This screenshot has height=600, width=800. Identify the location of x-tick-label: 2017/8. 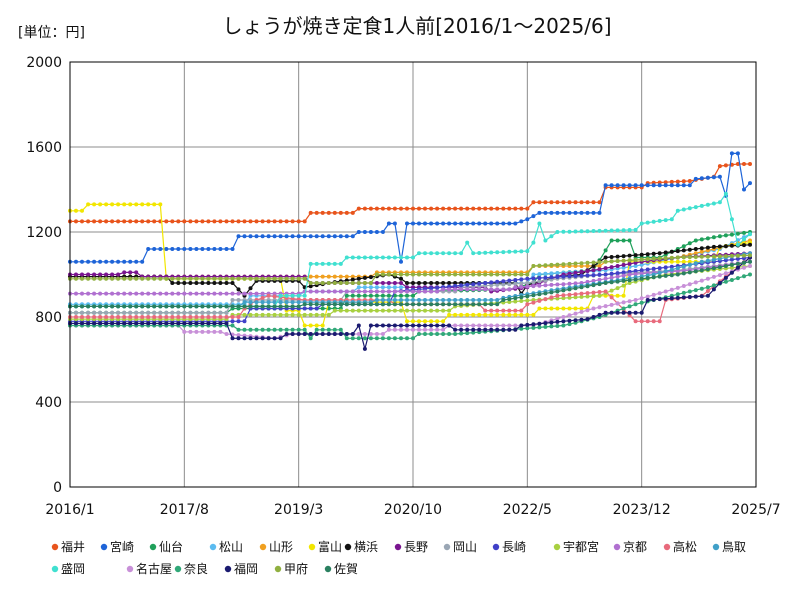
(184, 510).